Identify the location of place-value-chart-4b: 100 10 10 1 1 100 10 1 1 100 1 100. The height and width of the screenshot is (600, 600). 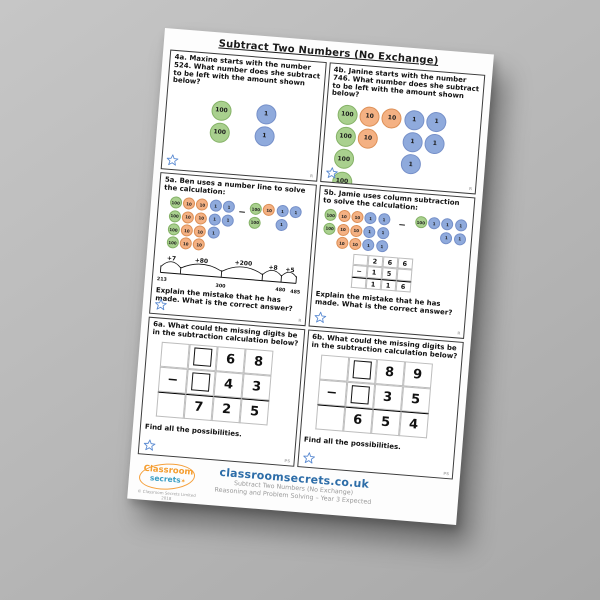
(403, 148).